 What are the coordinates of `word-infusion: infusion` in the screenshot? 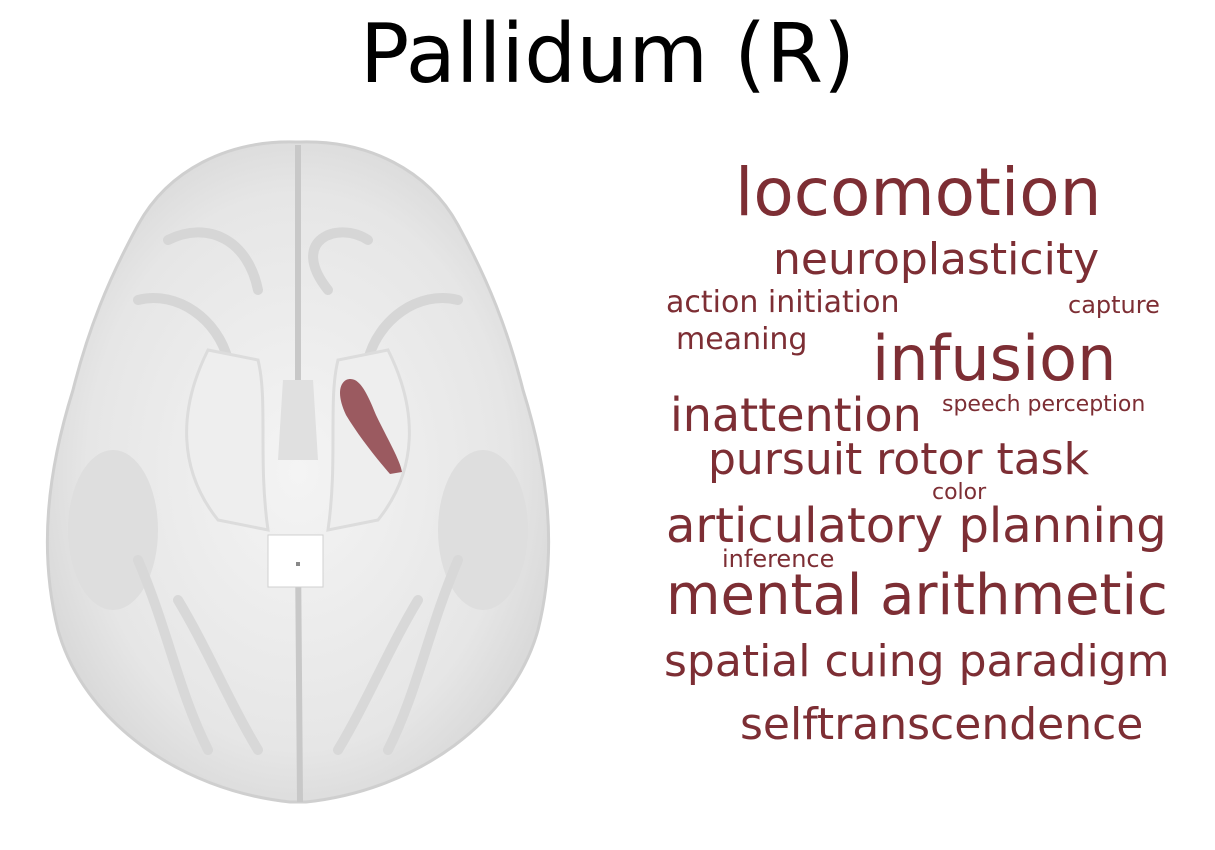 It's located at (994, 358).